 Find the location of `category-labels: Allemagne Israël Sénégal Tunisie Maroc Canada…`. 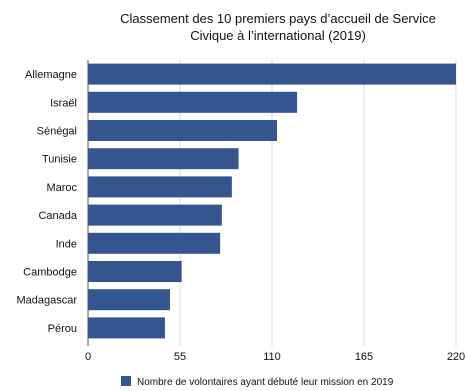

category-labels: Allemagne Israël Sénégal Tunisie Maroc Canada… is located at coordinates (46, 202).